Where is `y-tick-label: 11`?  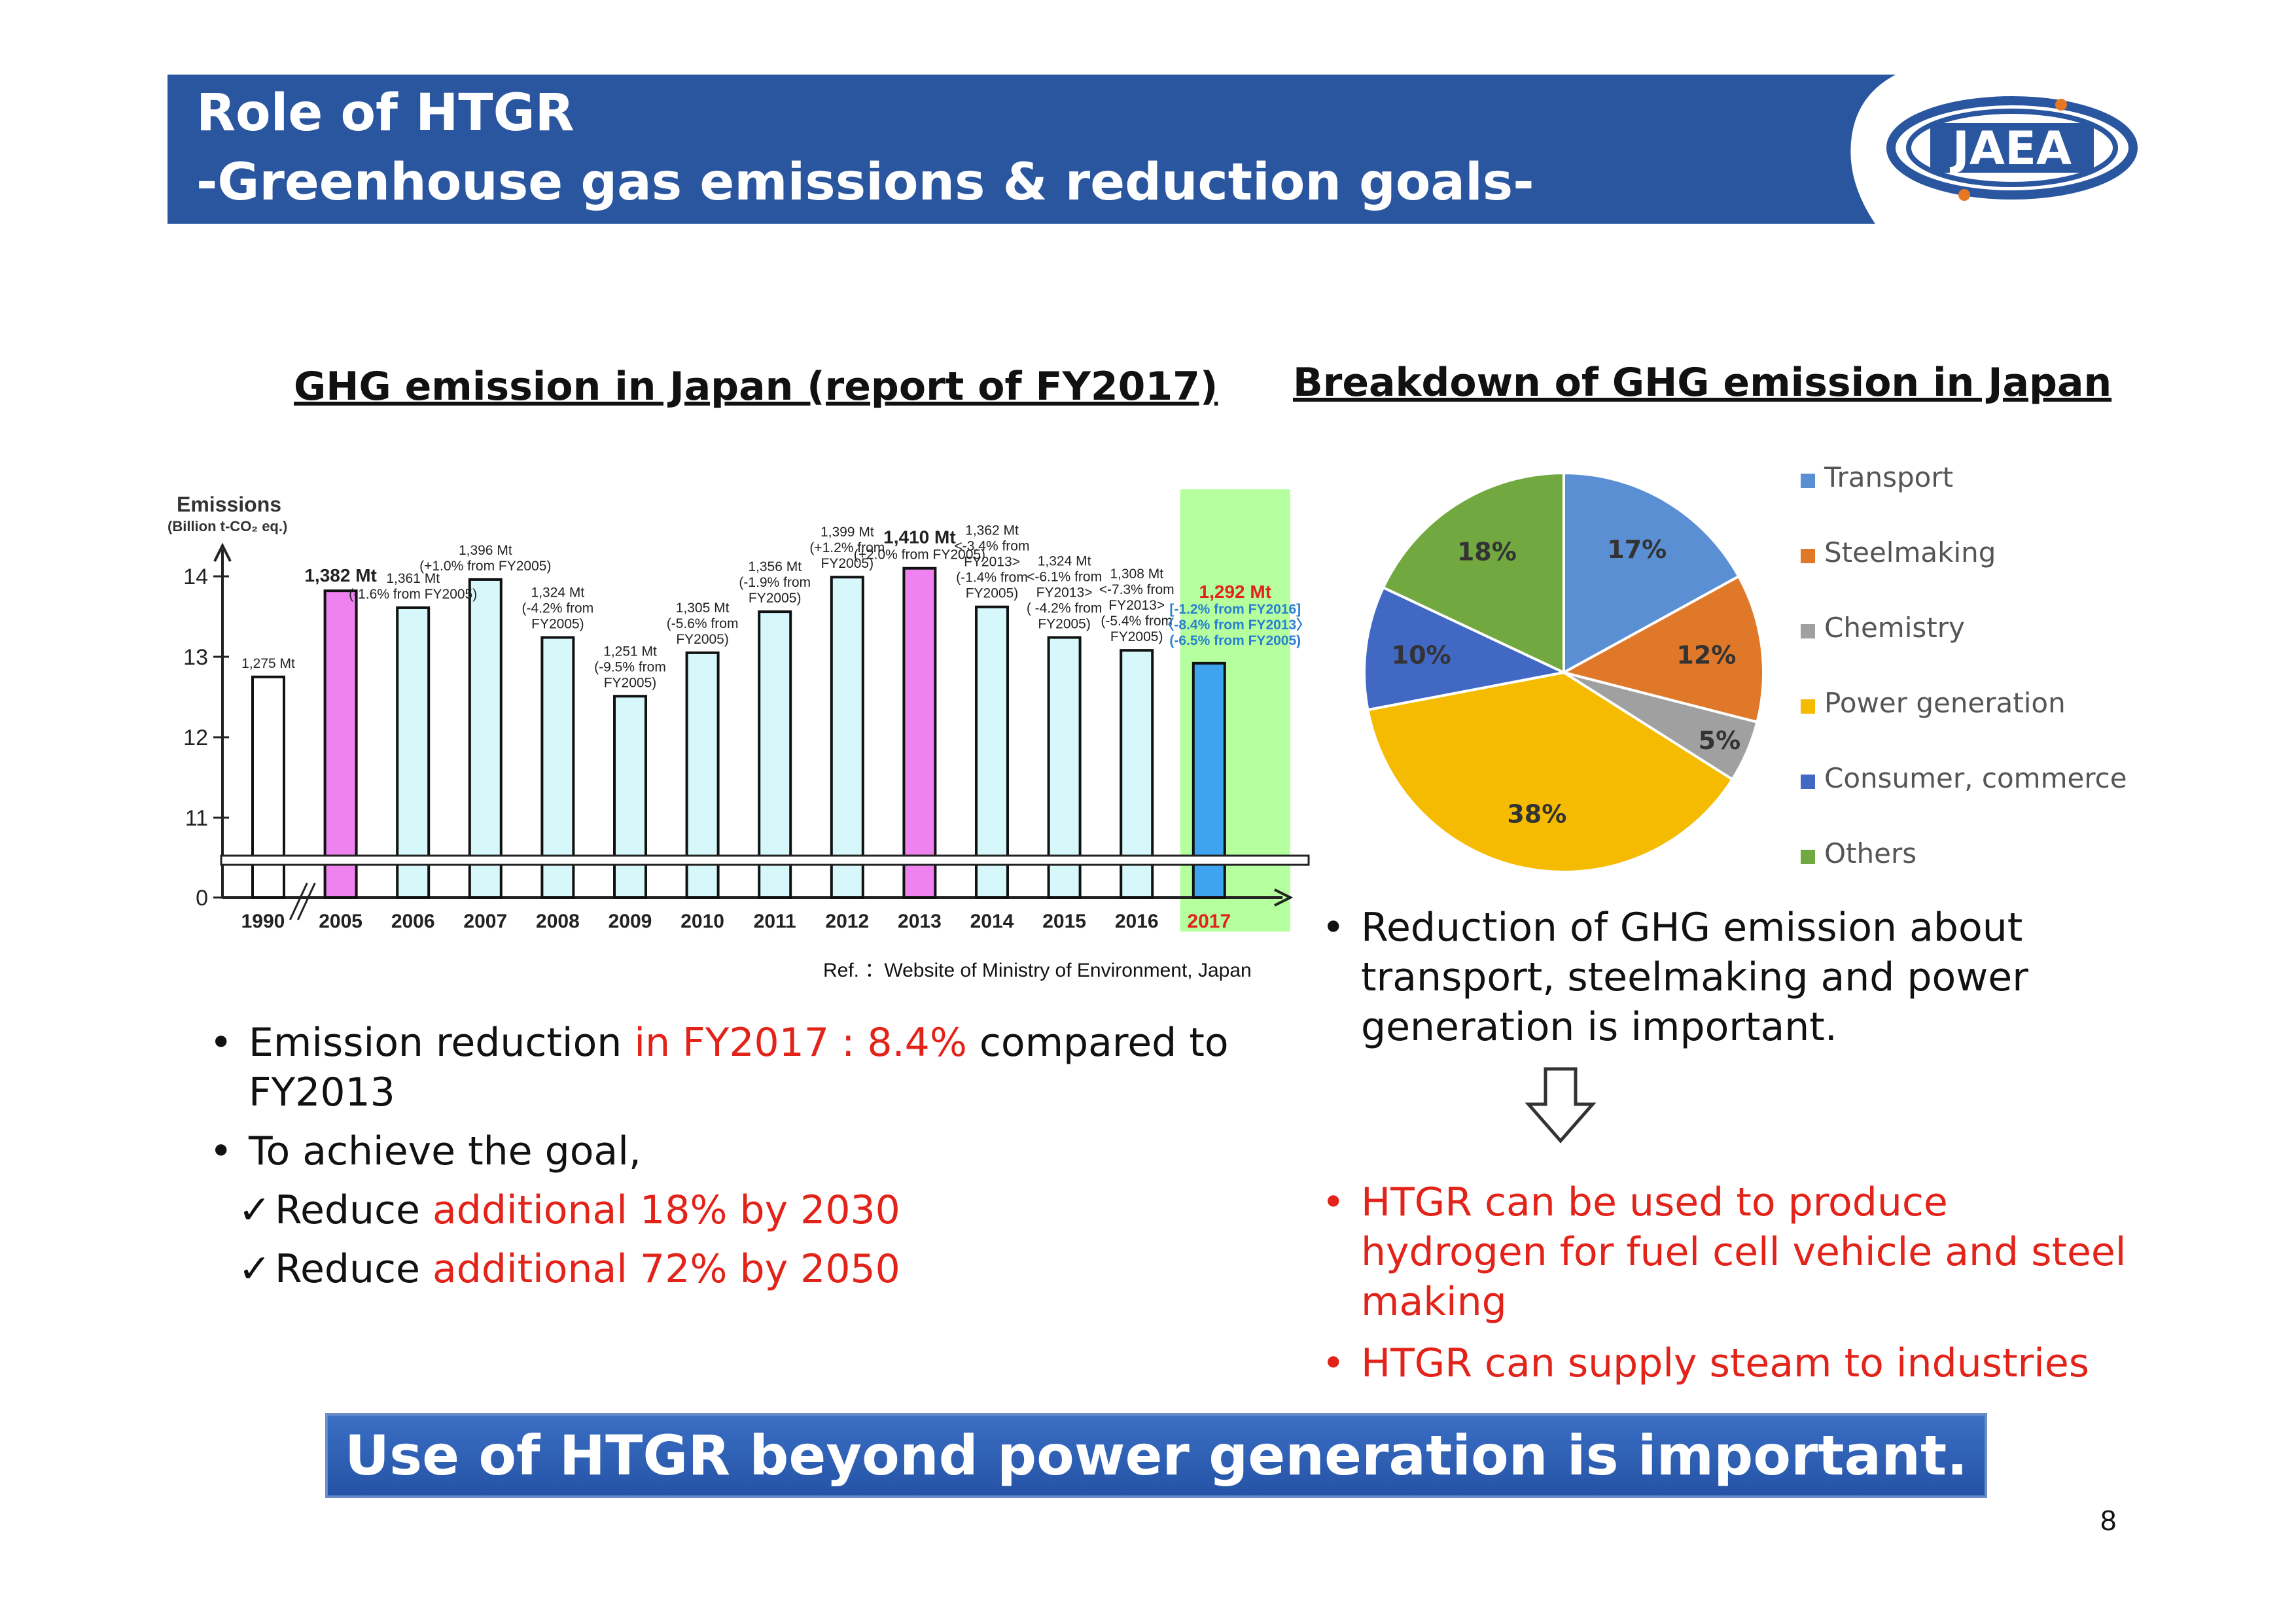
y-tick-label: 11 is located at coordinates (196, 818).